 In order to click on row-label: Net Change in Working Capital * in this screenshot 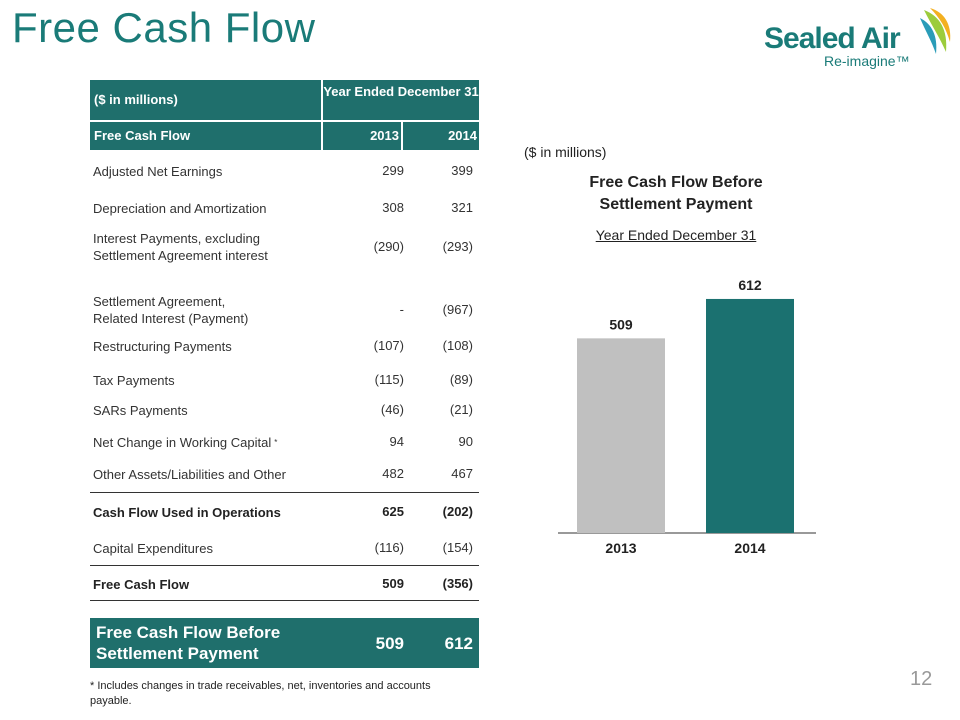, I will do `click(185, 442)`.